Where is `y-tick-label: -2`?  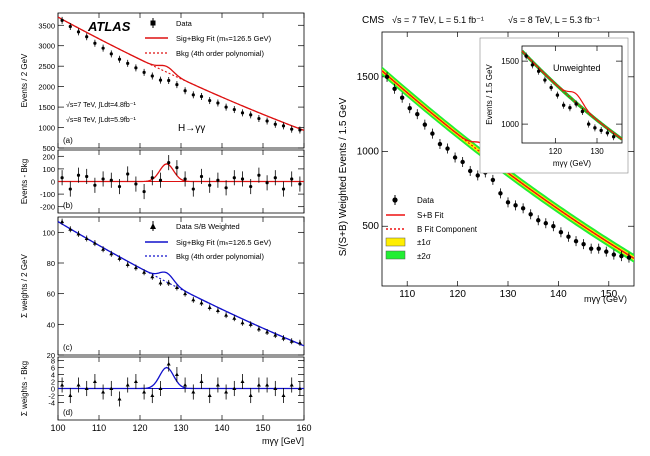
y-tick-label: -2 is located at coordinates (51, 396).